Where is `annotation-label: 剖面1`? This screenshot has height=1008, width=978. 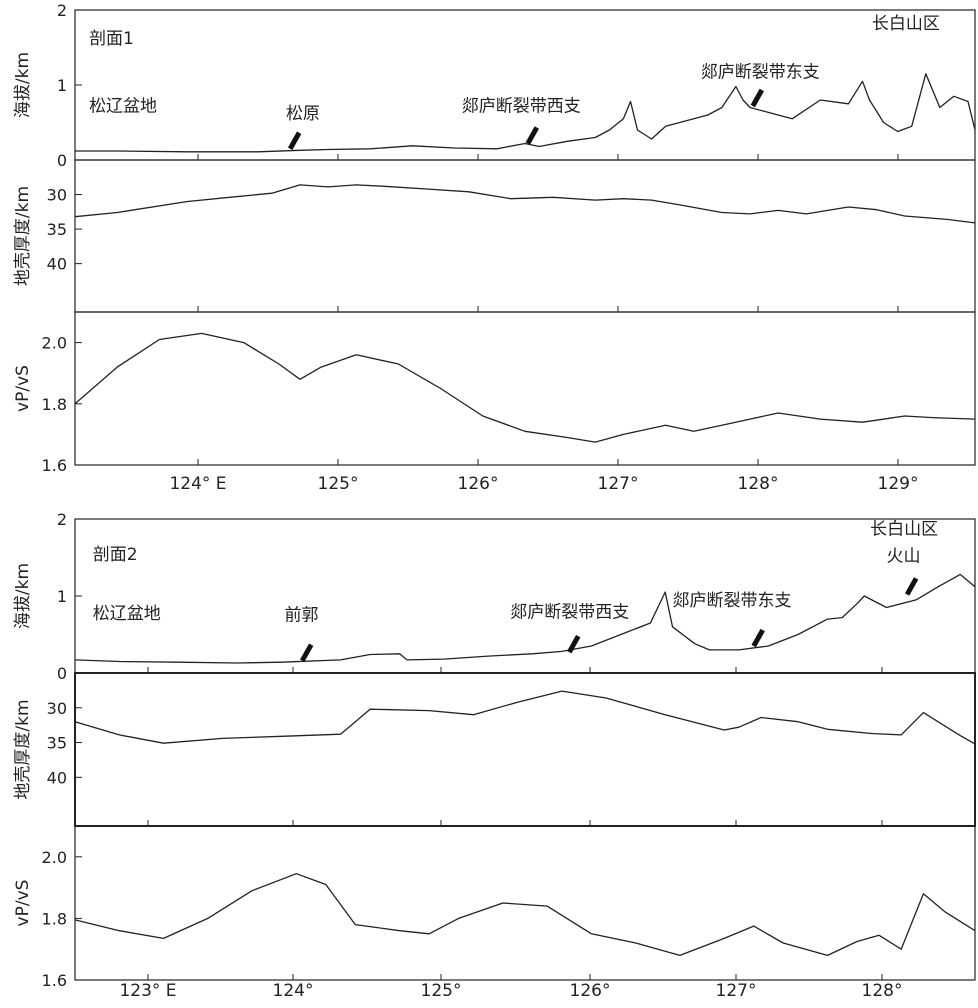 annotation-label: 剖面1 is located at coordinates (111, 39).